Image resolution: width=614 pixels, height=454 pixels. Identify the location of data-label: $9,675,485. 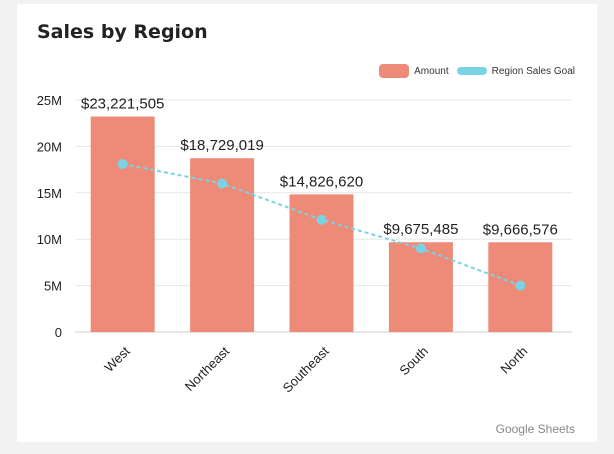
(420, 229).